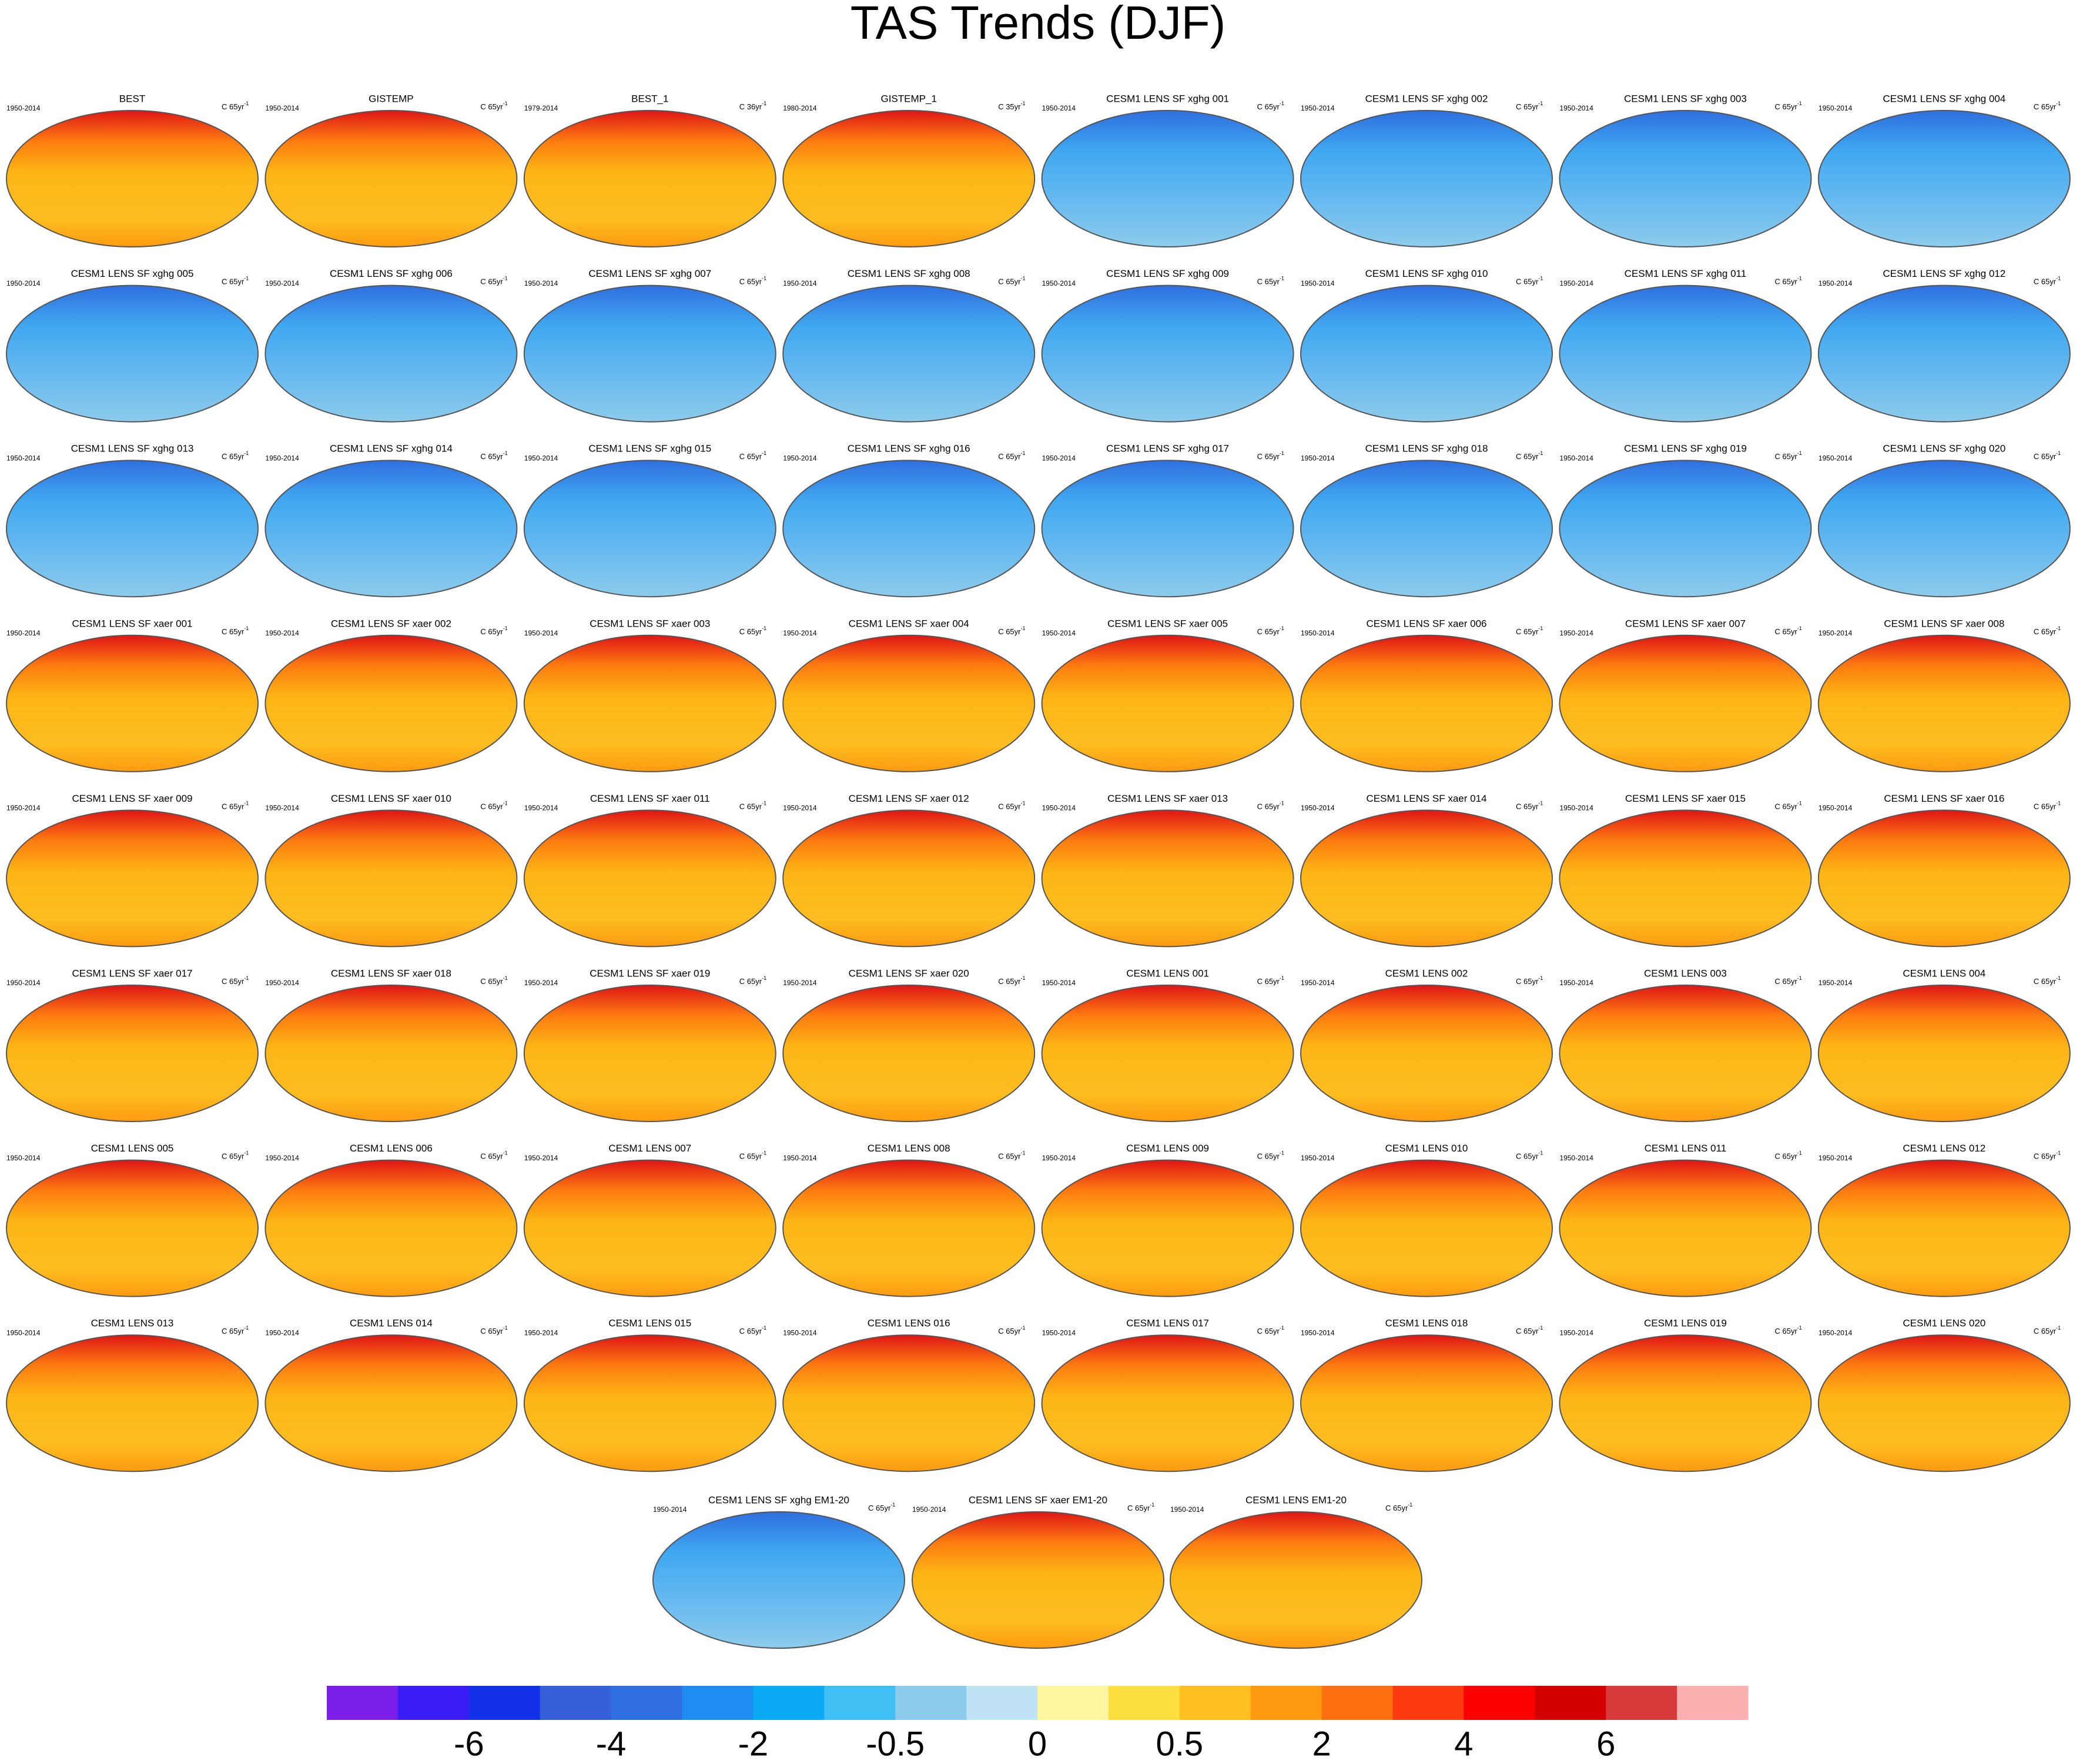 The width and height of the screenshot is (2076, 1764). Describe the element at coordinates (1605, 1744) in the screenshot. I see `colorbar-label: 6` at that location.